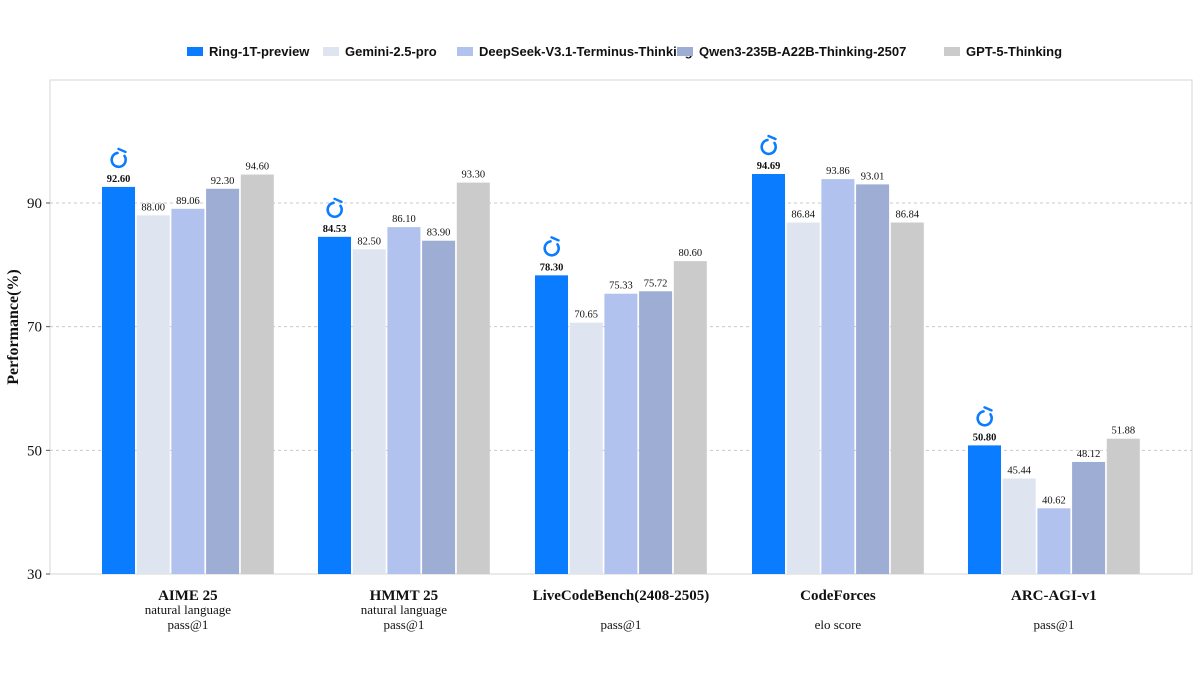  Describe the element at coordinates (1014, 51) in the screenshot. I see `legend-label: GPT-5-Thinking` at that location.